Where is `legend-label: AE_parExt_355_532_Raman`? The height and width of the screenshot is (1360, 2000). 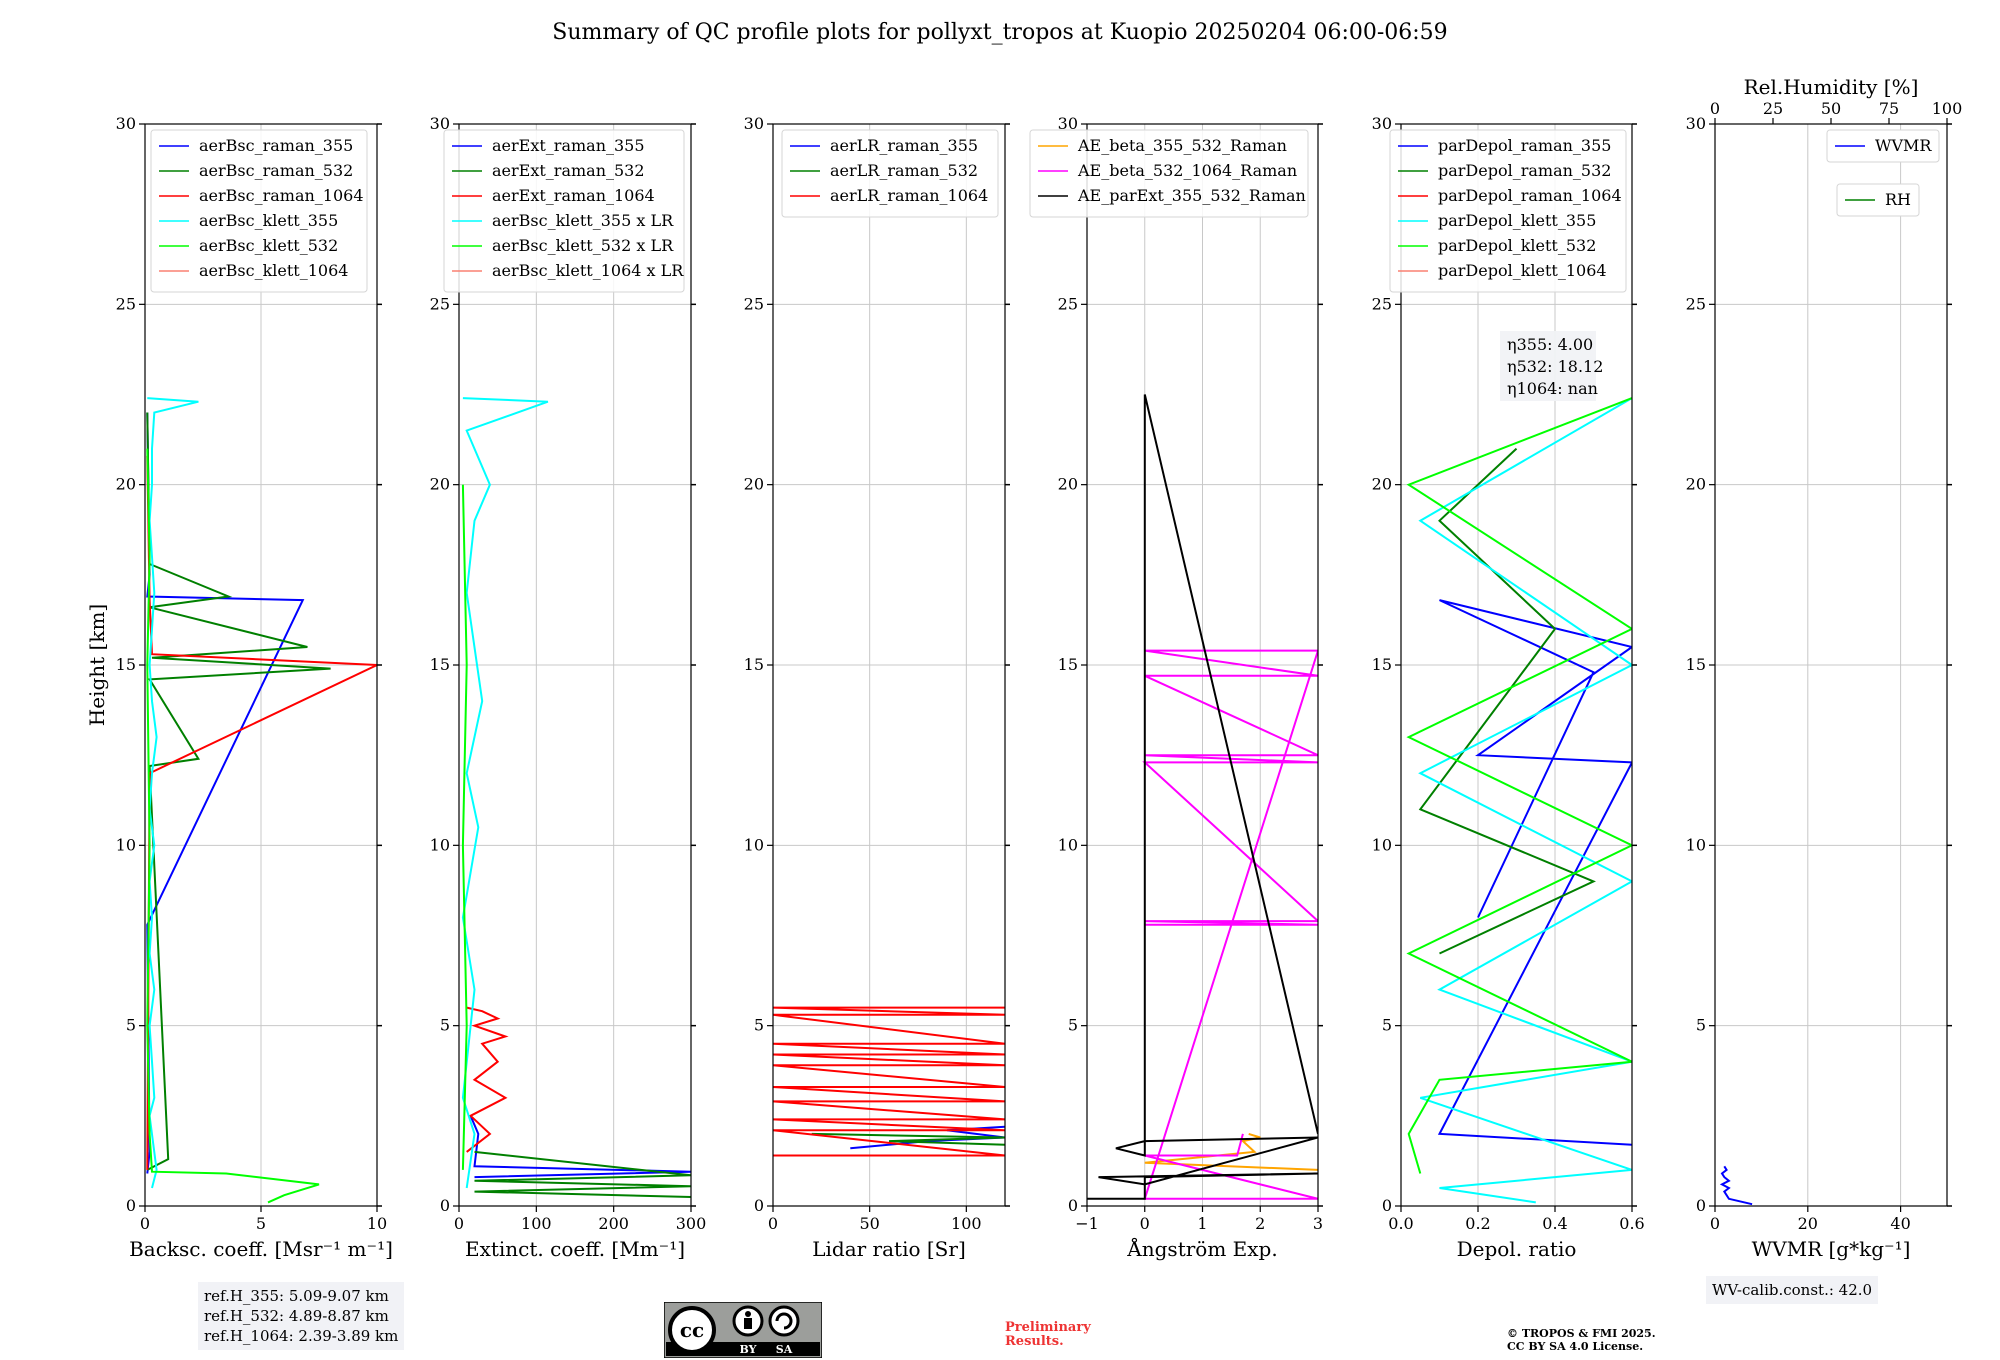 legend-label: AE_parExt_355_532_Raman is located at coordinates (1191, 195).